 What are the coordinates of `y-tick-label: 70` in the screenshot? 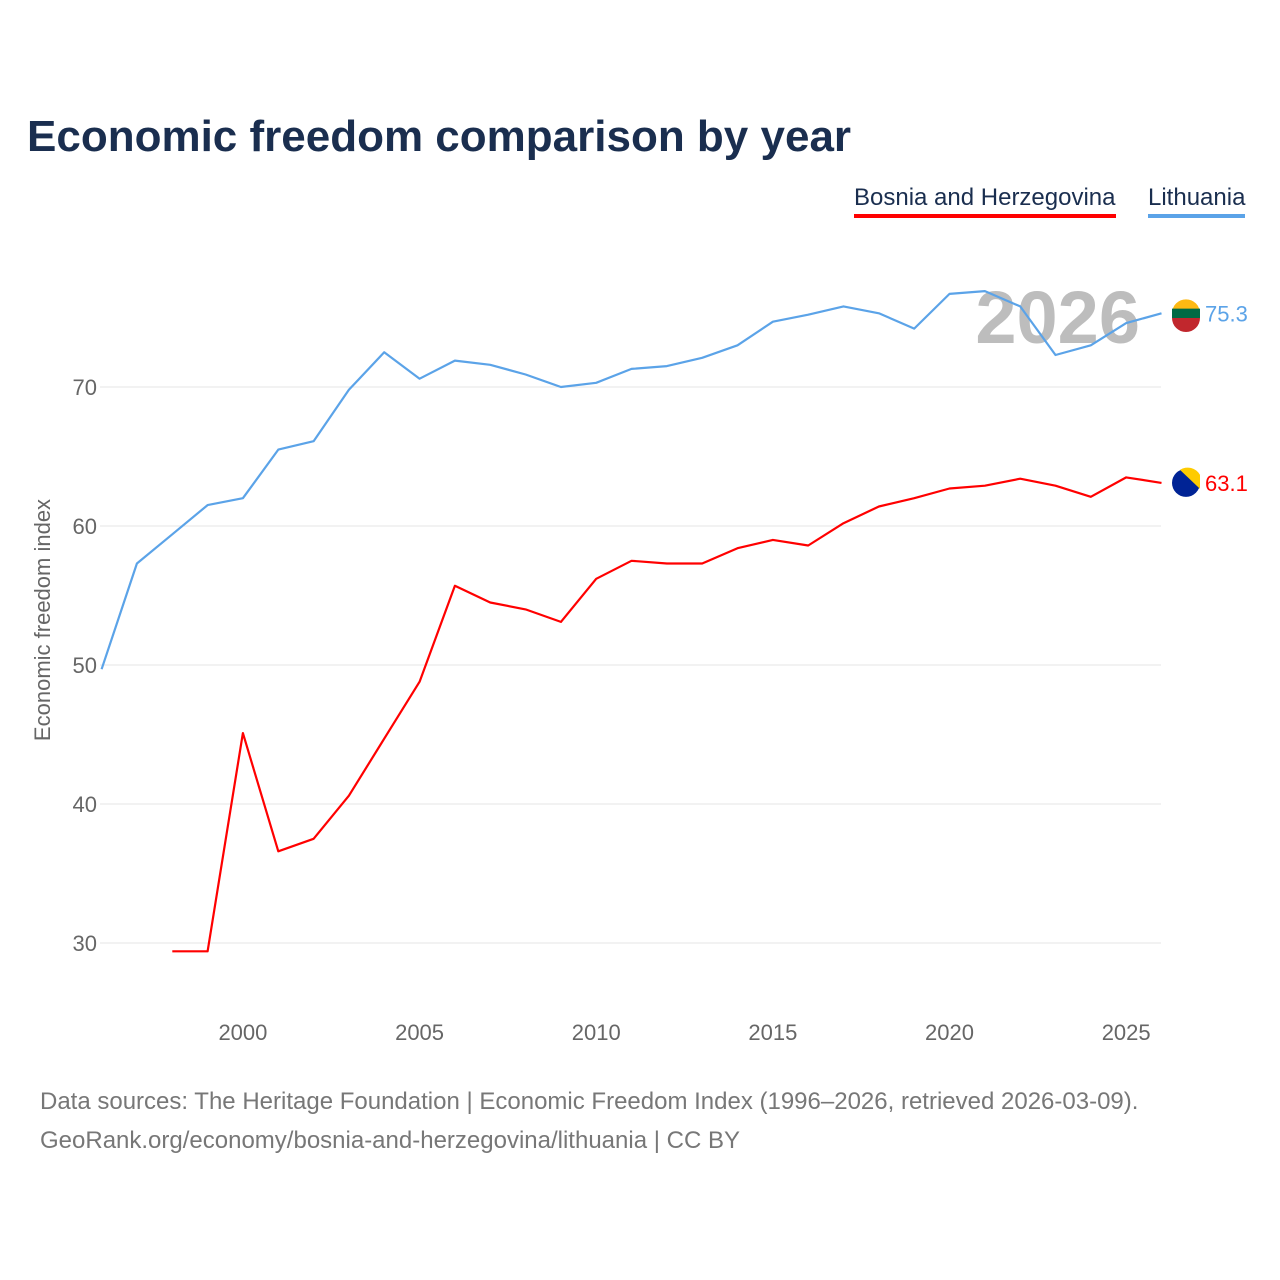 It's located at (85, 387).